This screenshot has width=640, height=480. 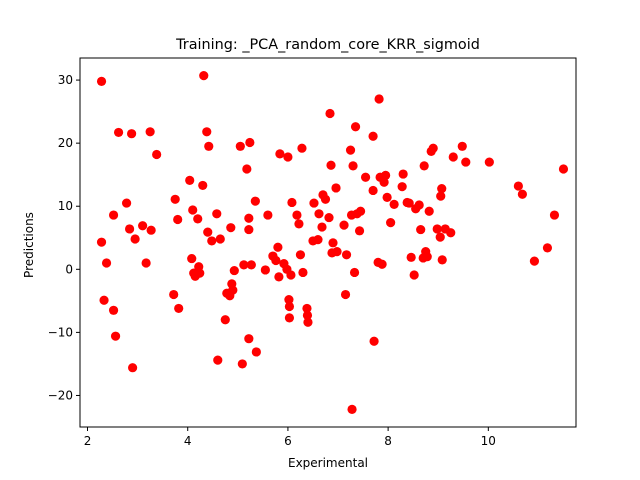 What do you see at coordinates (60, 332) in the screenshot?
I see `y-tick-label: −10` at bounding box center [60, 332].